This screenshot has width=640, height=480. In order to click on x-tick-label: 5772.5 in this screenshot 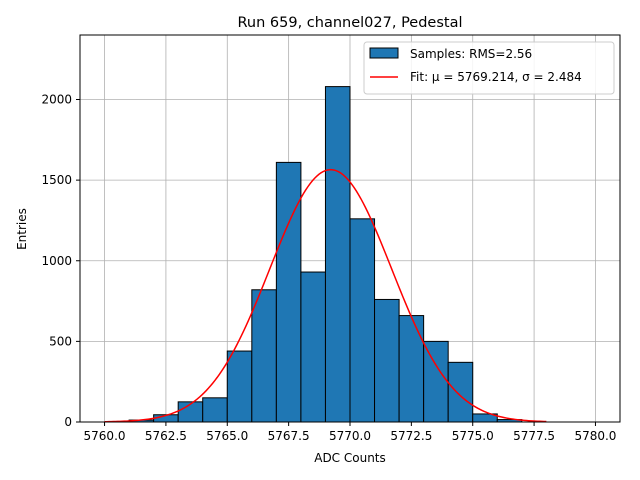, I will do `click(411, 436)`.